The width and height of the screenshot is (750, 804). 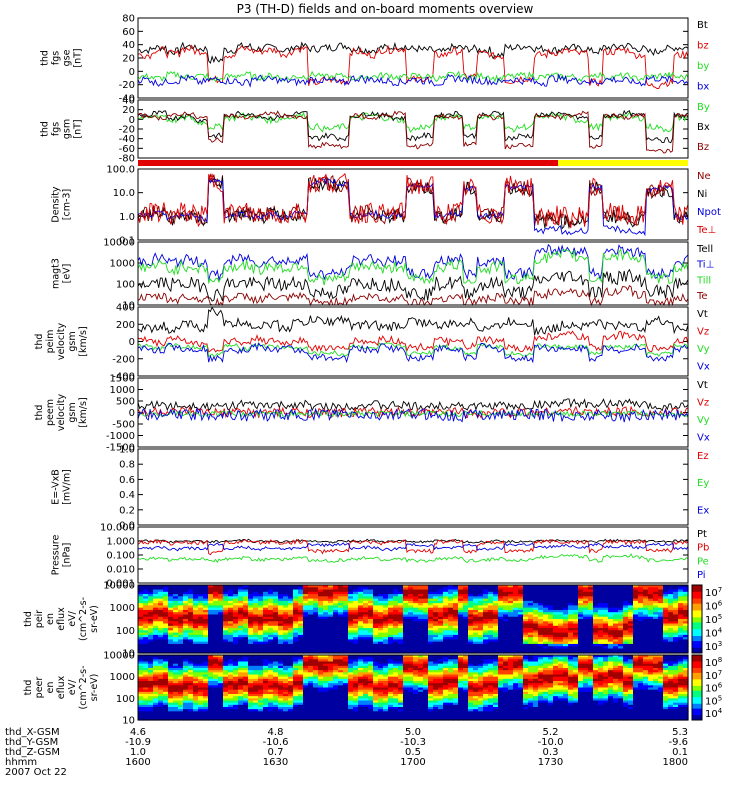 I want to click on ytick-label: 100, so click(x=125, y=699).